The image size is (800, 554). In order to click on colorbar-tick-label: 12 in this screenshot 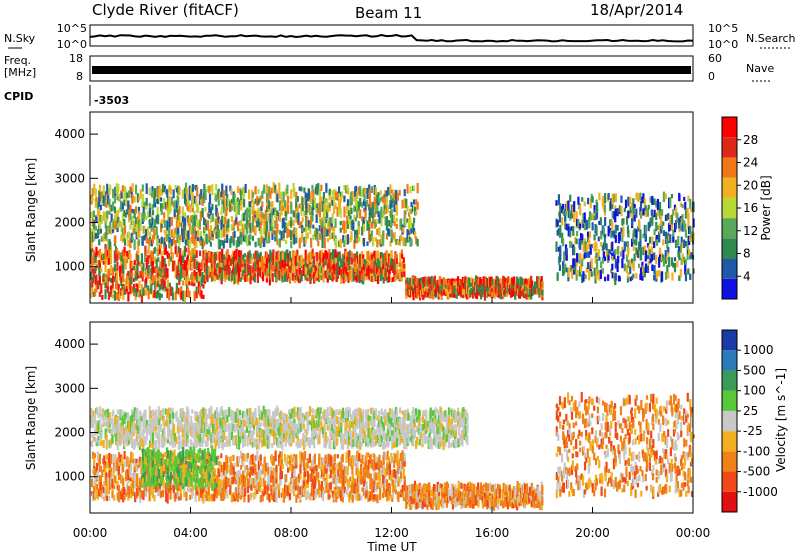, I will do `click(750, 231)`.